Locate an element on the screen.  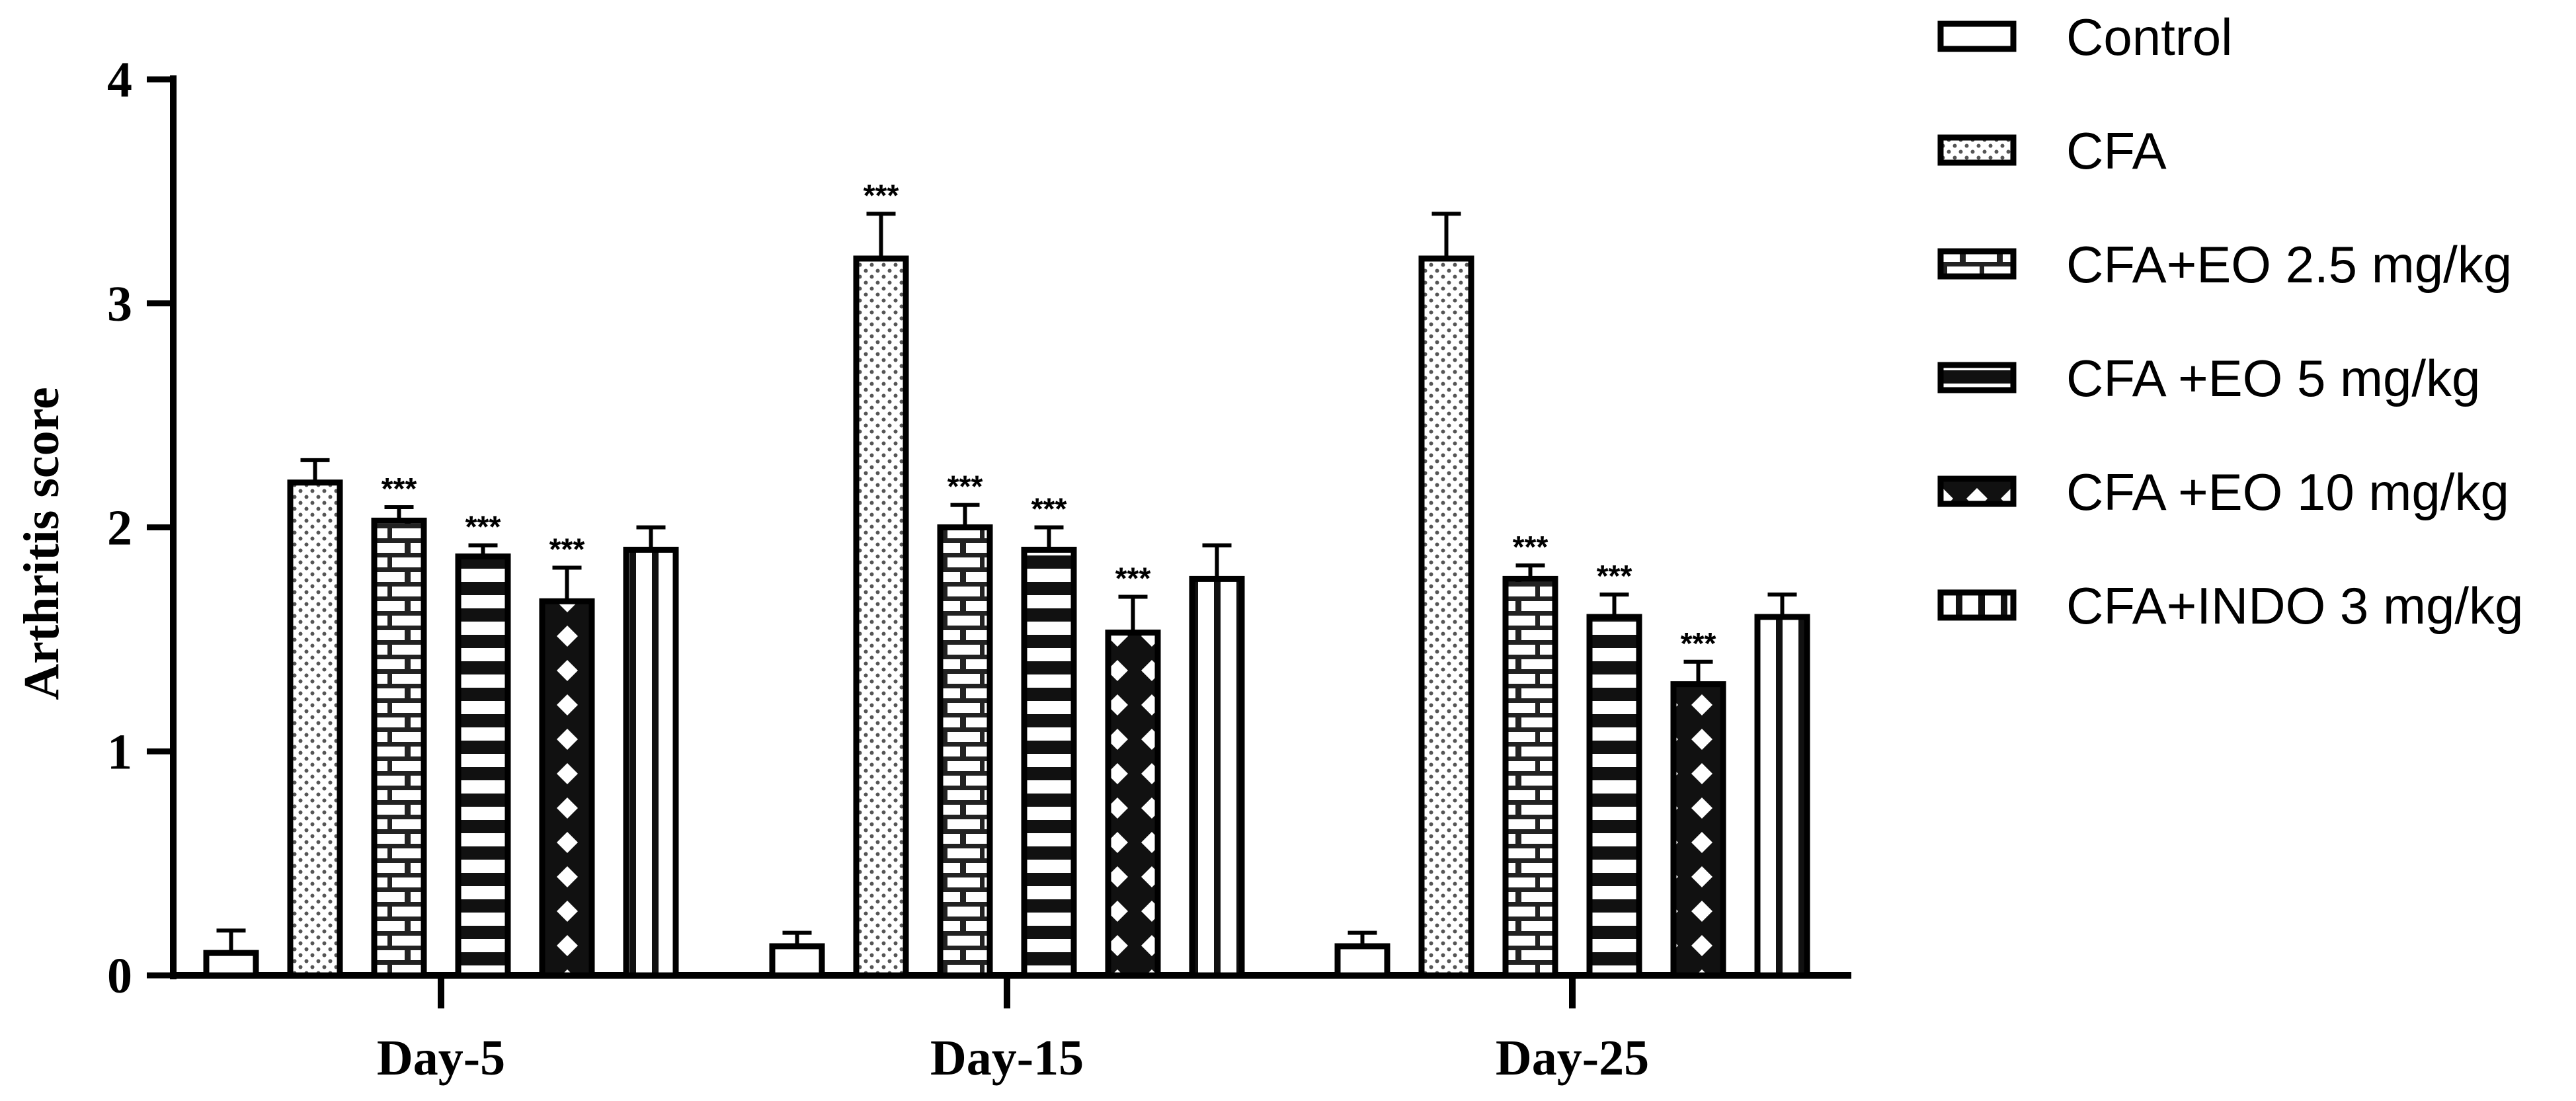
legend-label: CFA +EO 10 mg/kg is located at coordinates (2288, 492).